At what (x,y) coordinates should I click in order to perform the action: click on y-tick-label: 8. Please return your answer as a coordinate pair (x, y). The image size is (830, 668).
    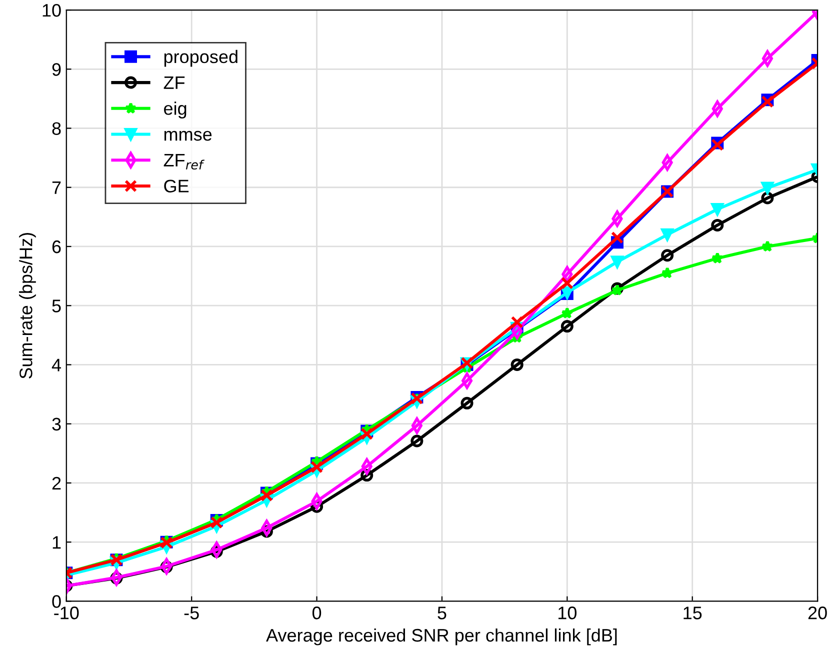
    Looking at the image, I should click on (56, 128).